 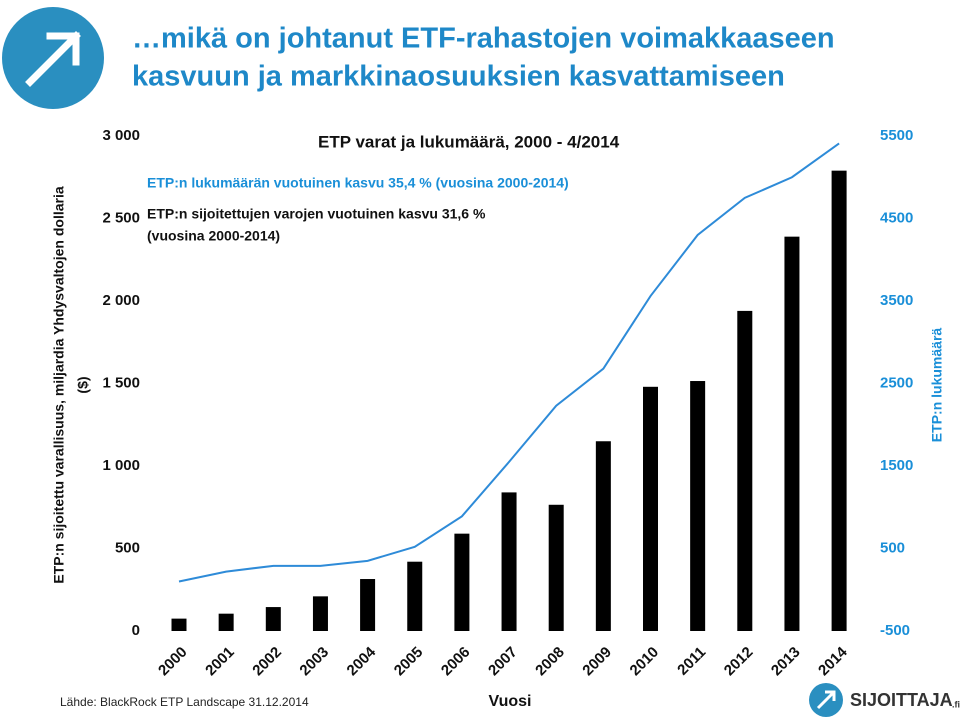 What do you see at coordinates (896, 217) in the screenshot?
I see `y2-tick-label: 4500` at bounding box center [896, 217].